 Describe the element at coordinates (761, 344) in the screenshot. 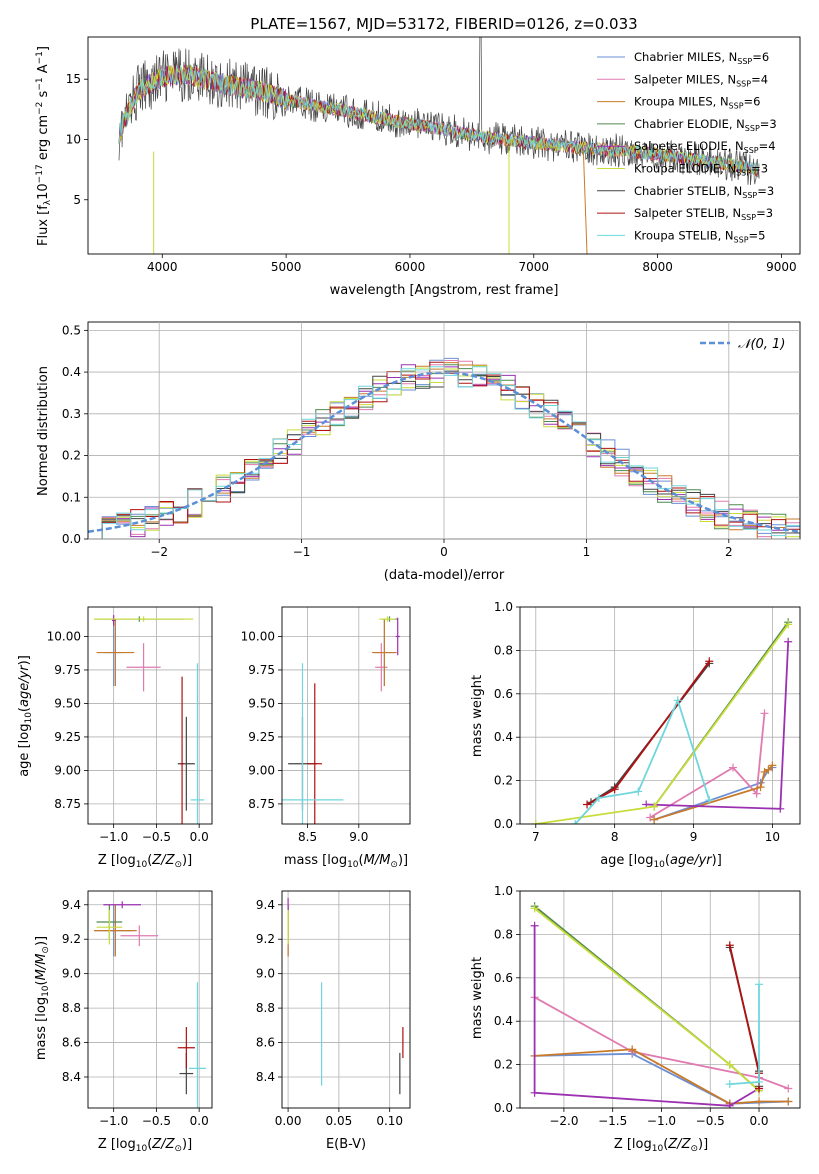

I see `normal-legend-label: 𝒩(0, 1)` at that location.